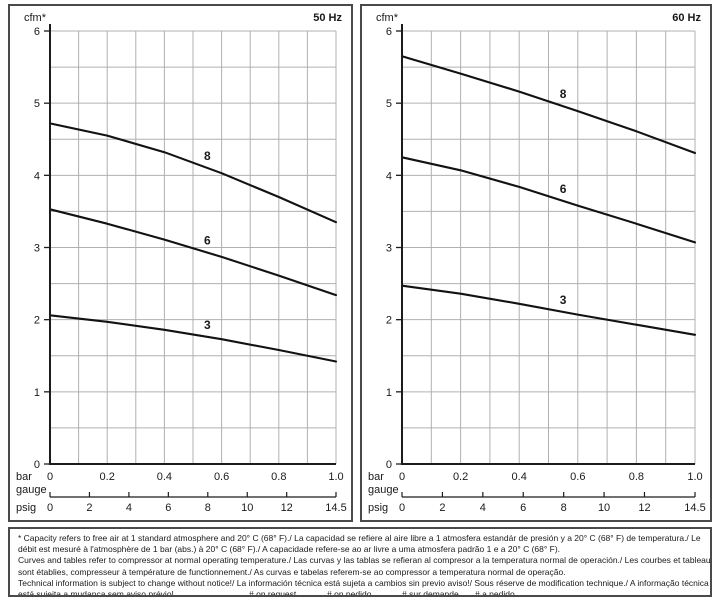 This screenshot has width=717, height=600. I want to click on footnote-line-text: está sujeita a mudança sem aviso prévio!, so click(96, 593).